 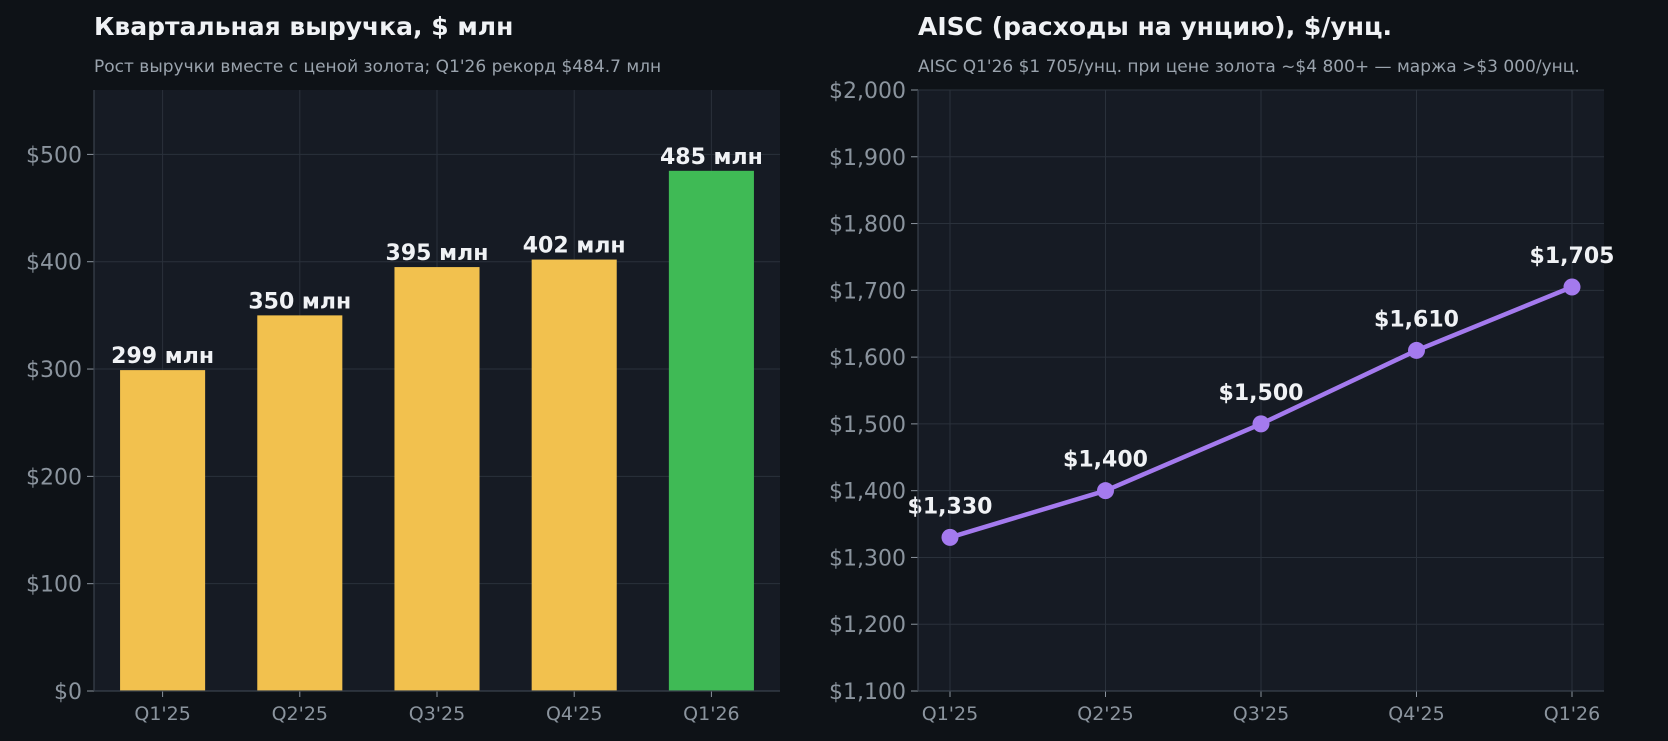 I want to click on revenue-data-label: 402 млн, so click(x=574, y=246).